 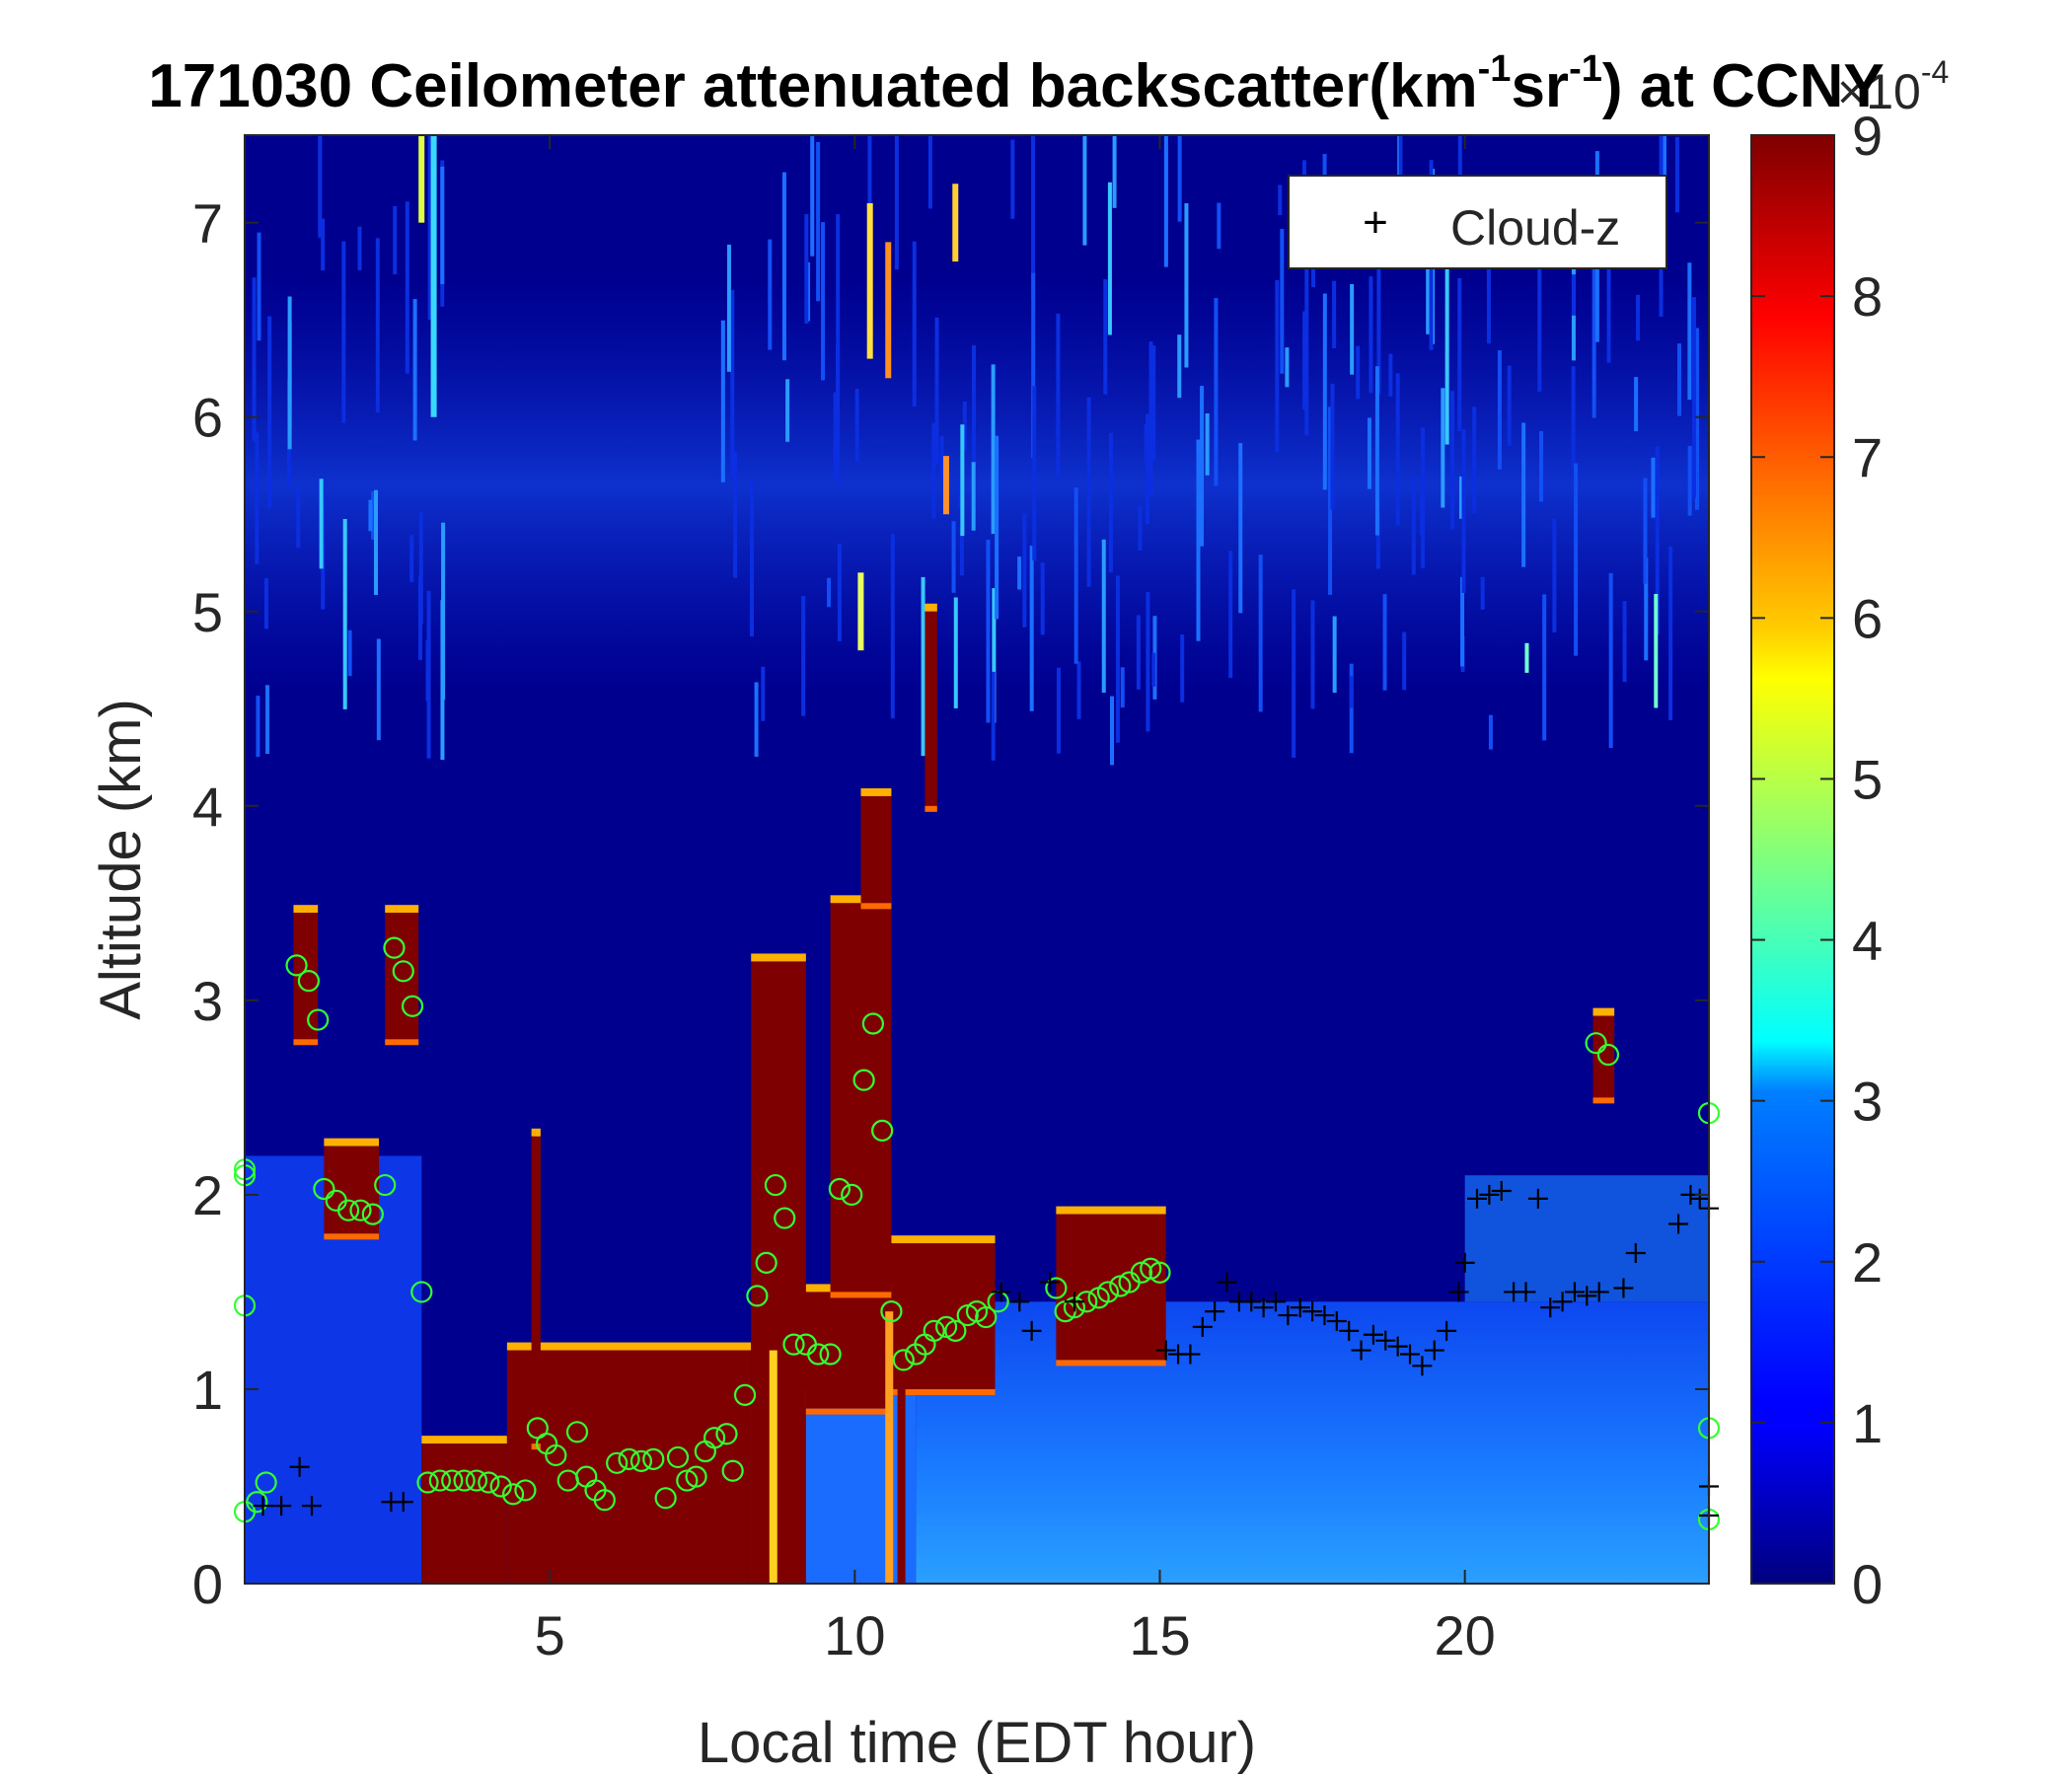 What do you see at coordinates (1495, 69) in the screenshot?
I see `title-sup-1: -1` at bounding box center [1495, 69].